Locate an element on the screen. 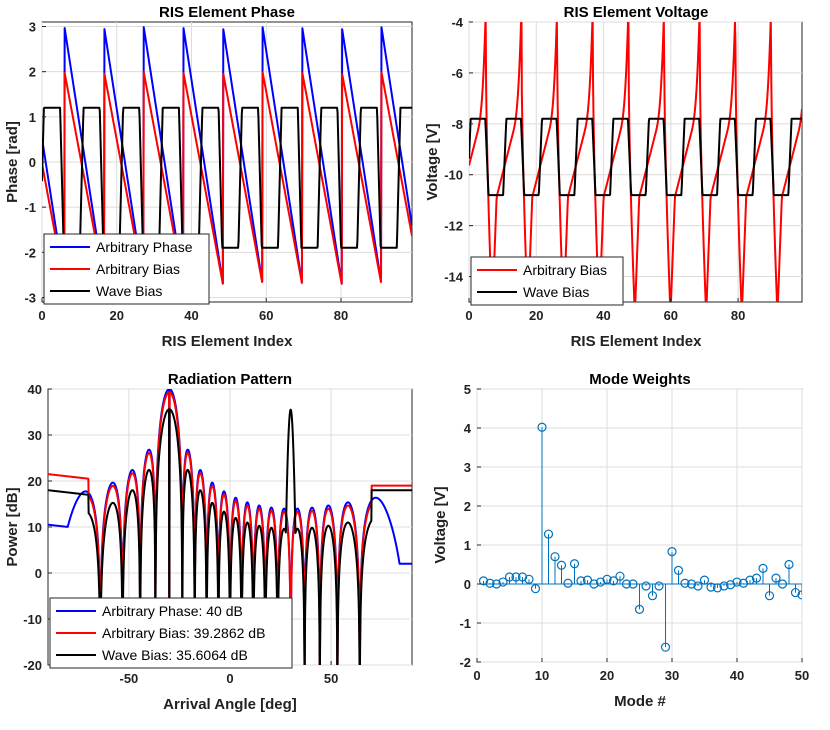 This screenshot has width=830, height=730. y-tick-label: 5 is located at coordinates (467, 389).